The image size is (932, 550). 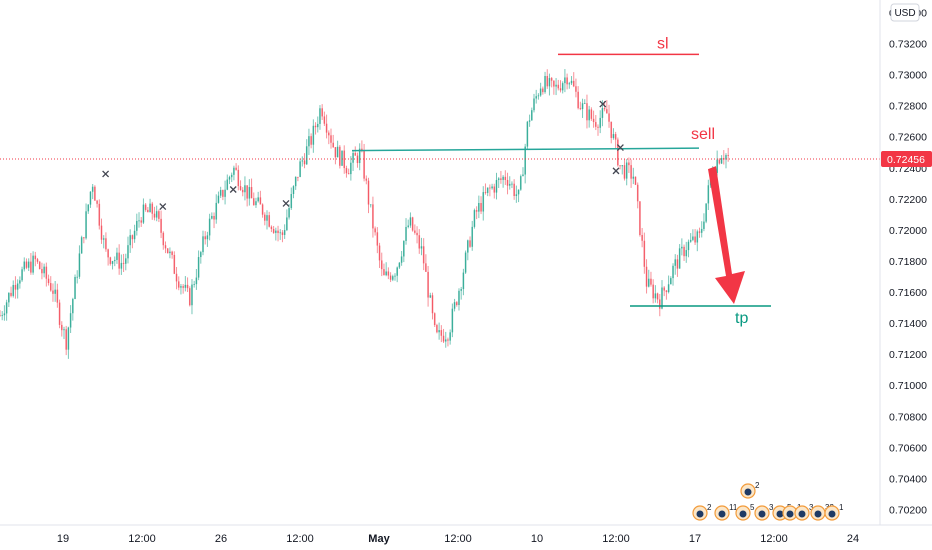 I want to click on entry-line, so click(x=525, y=149).